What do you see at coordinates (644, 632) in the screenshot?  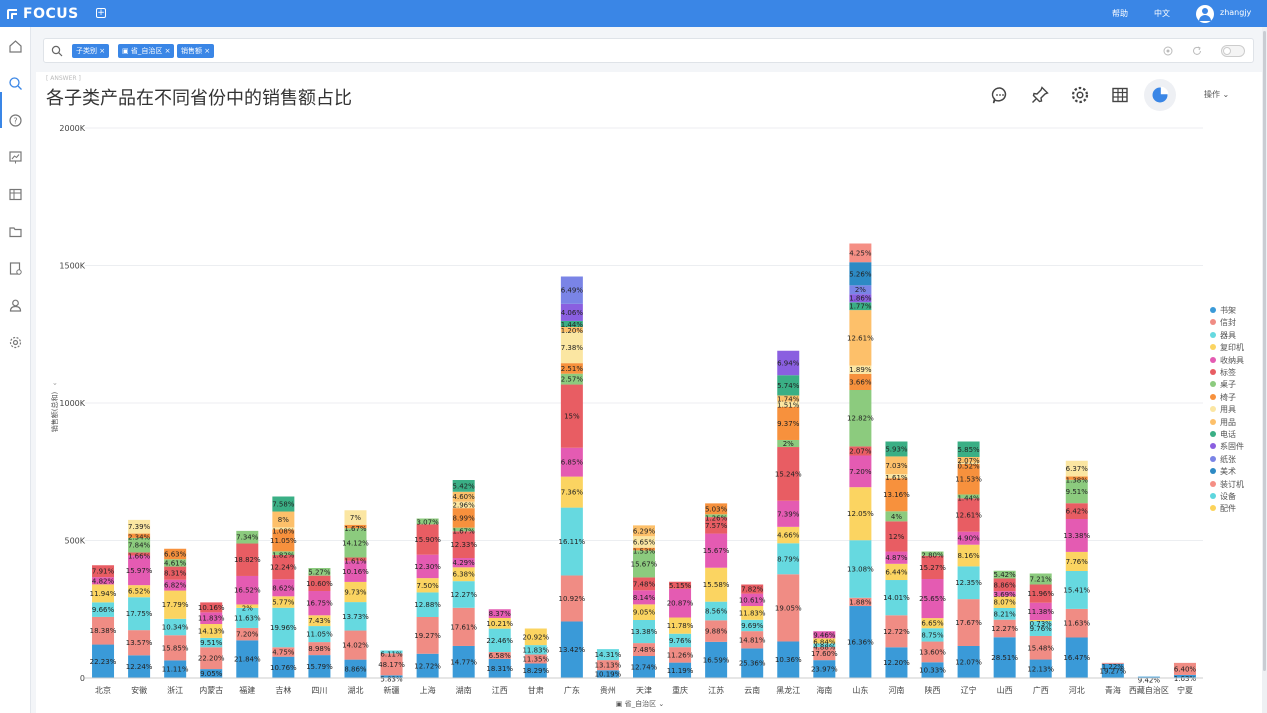 I see `data-label: 13.38%` at bounding box center [644, 632].